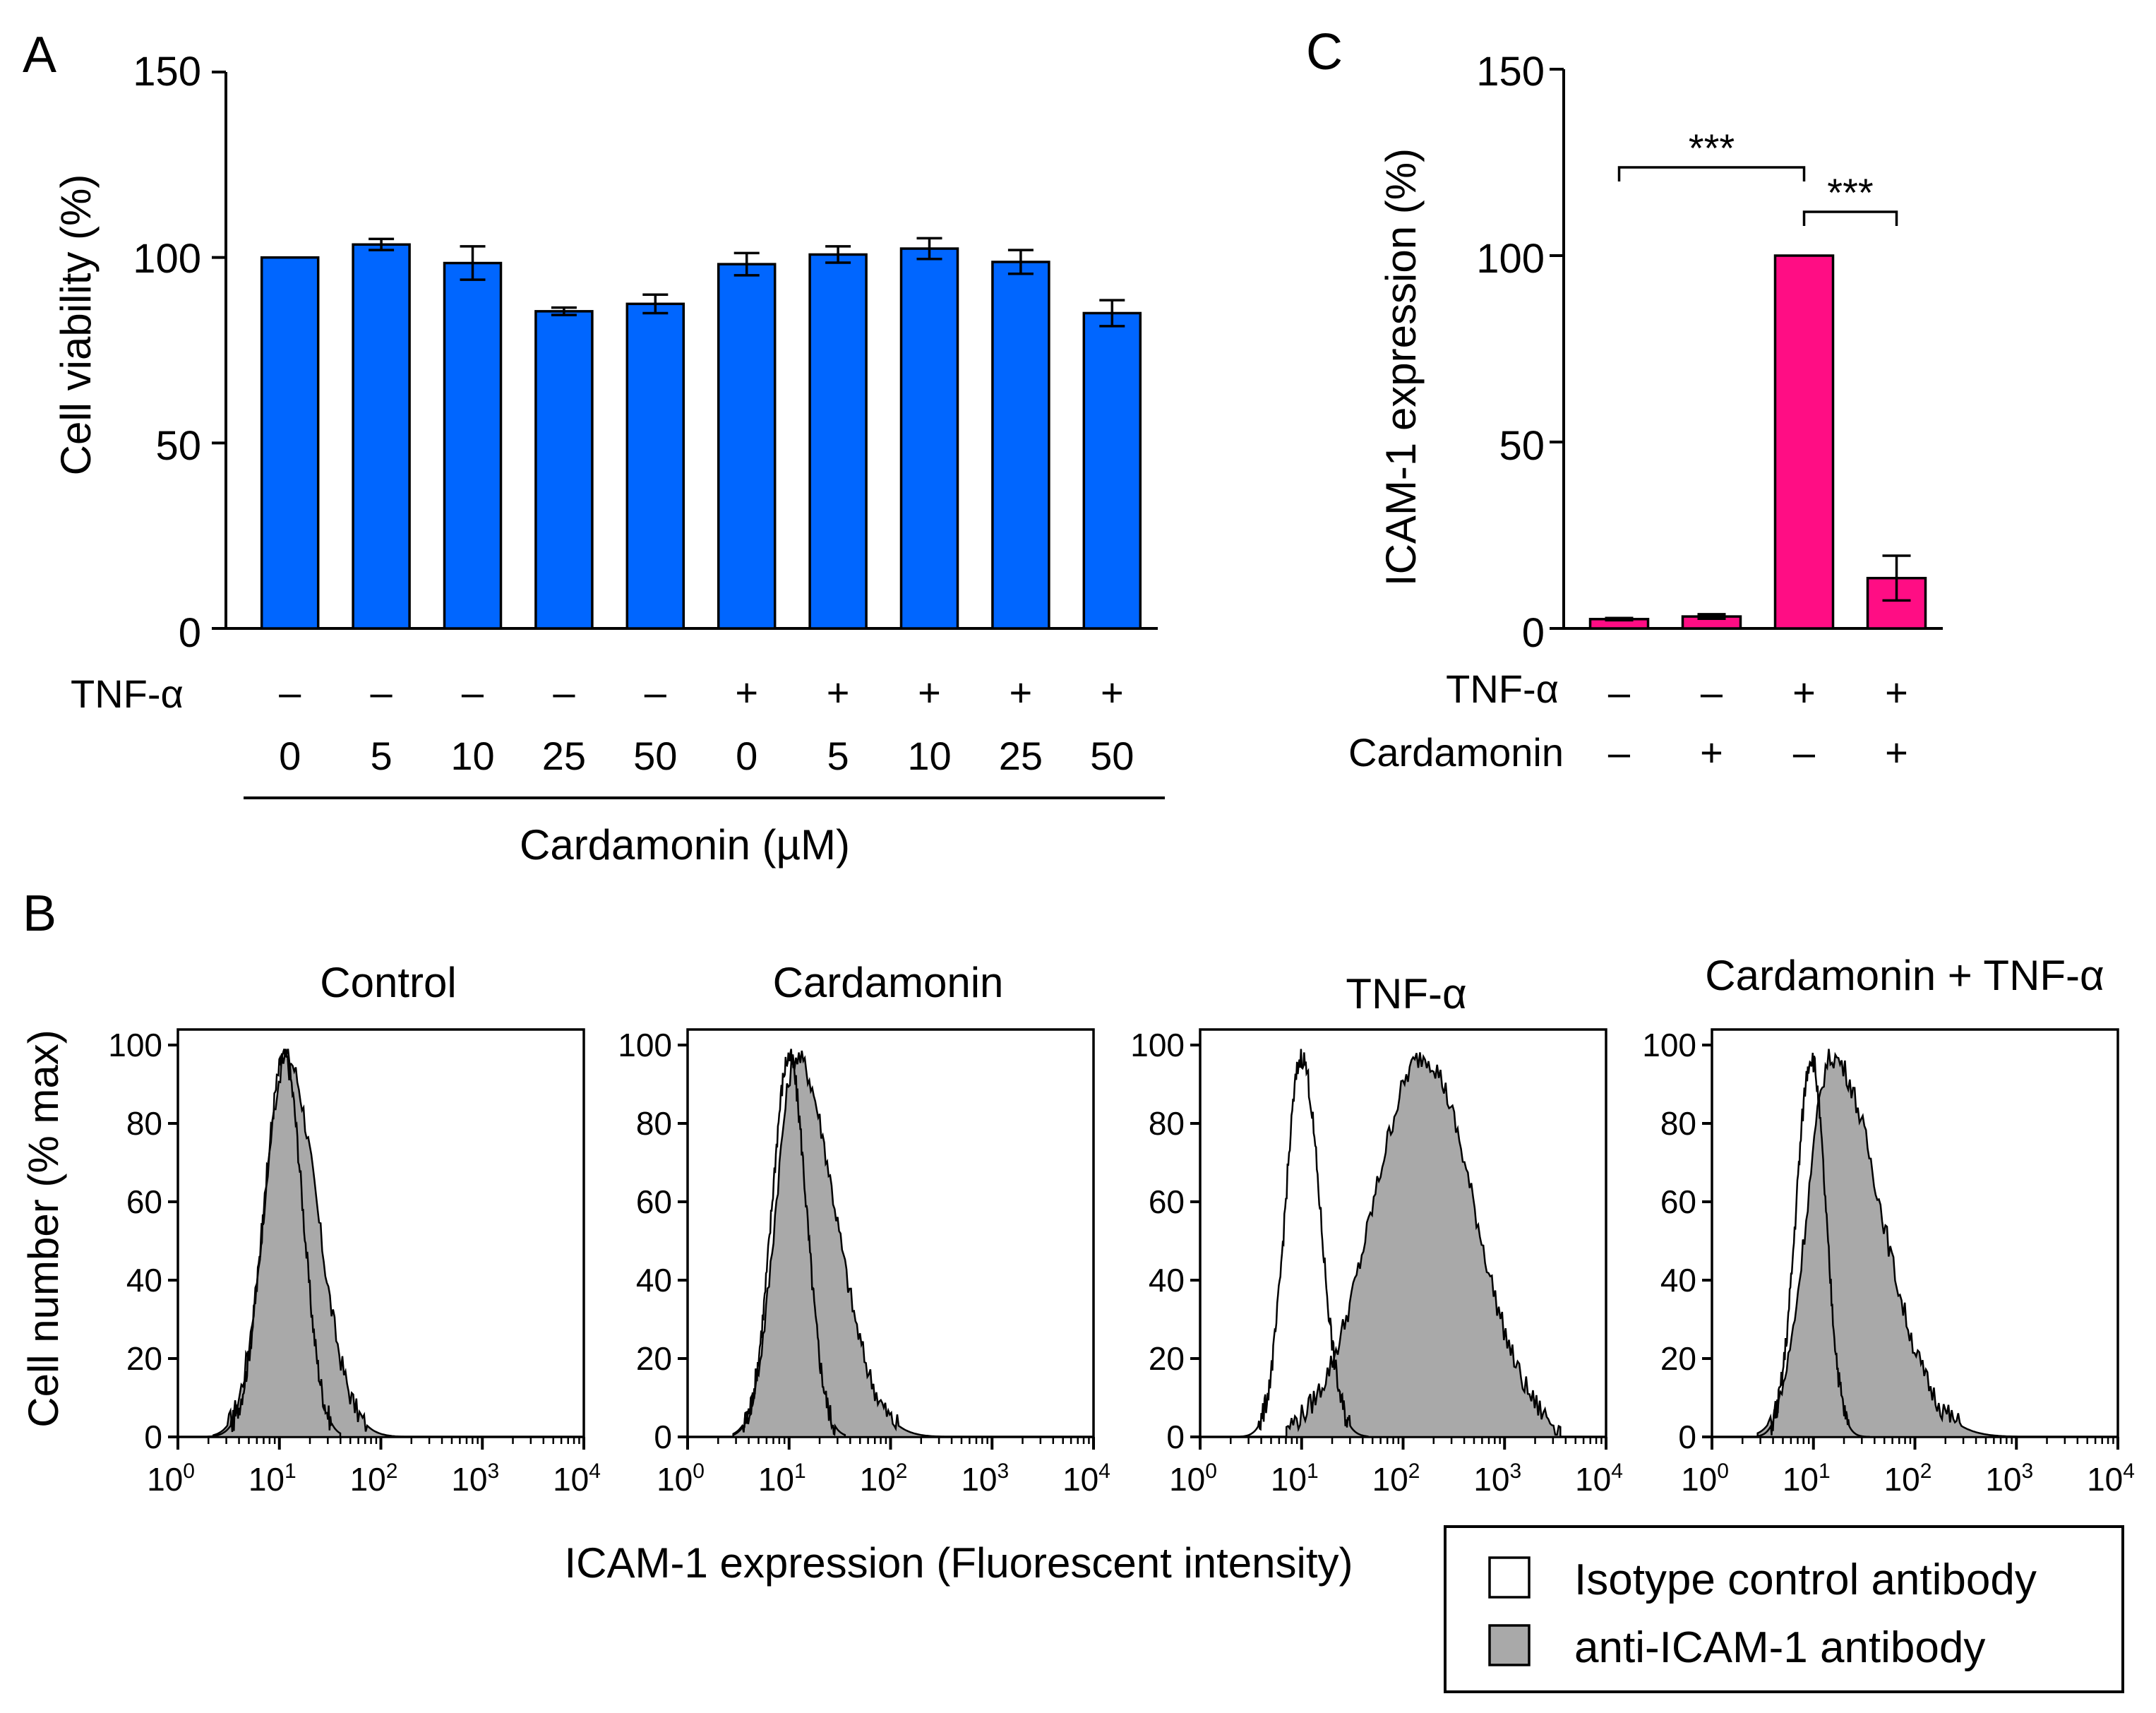  What do you see at coordinates (392, 1471) in the screenshot?
I see `xtick-exponent: 2` at bounding box center [392, 1471].